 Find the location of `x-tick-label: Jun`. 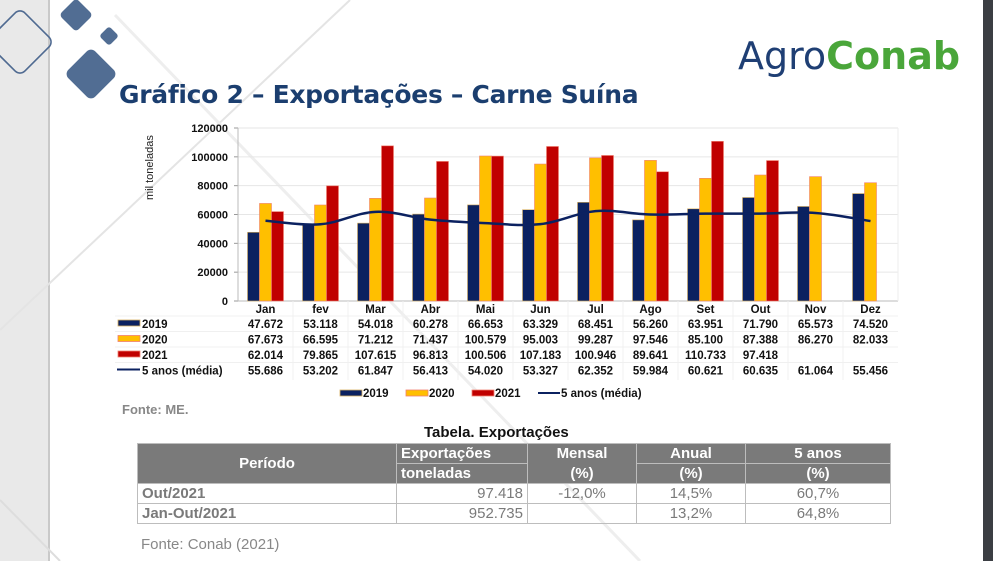

x-tick-label: Jun is located at coordinates (540, 310).